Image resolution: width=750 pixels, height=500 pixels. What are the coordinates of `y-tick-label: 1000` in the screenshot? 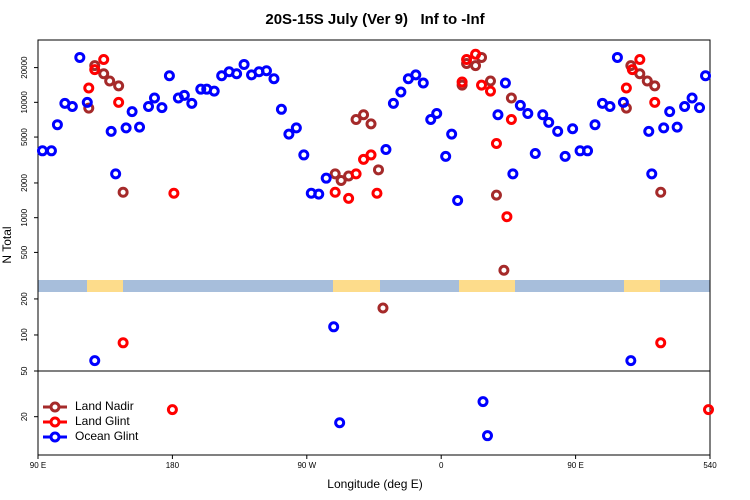 It's located at (24, 217).